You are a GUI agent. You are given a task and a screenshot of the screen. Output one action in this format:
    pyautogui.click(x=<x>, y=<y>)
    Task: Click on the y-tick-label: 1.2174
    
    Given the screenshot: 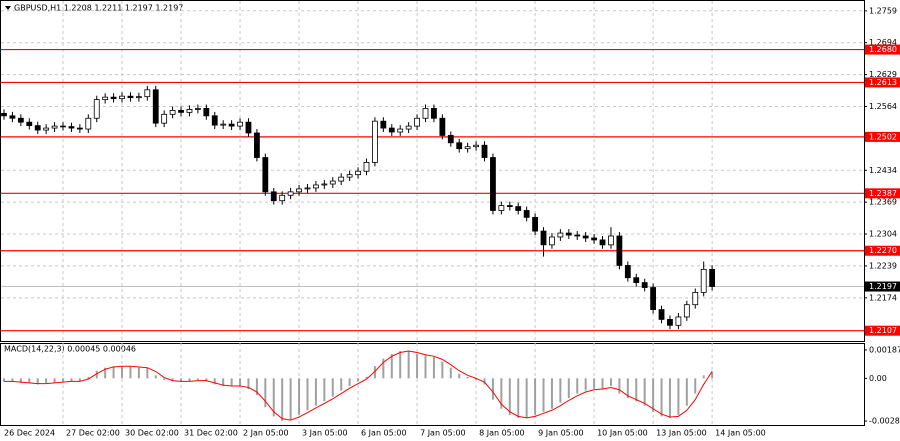 What is the action you would take?
    pyautogui.click(x=883, y=297)
    